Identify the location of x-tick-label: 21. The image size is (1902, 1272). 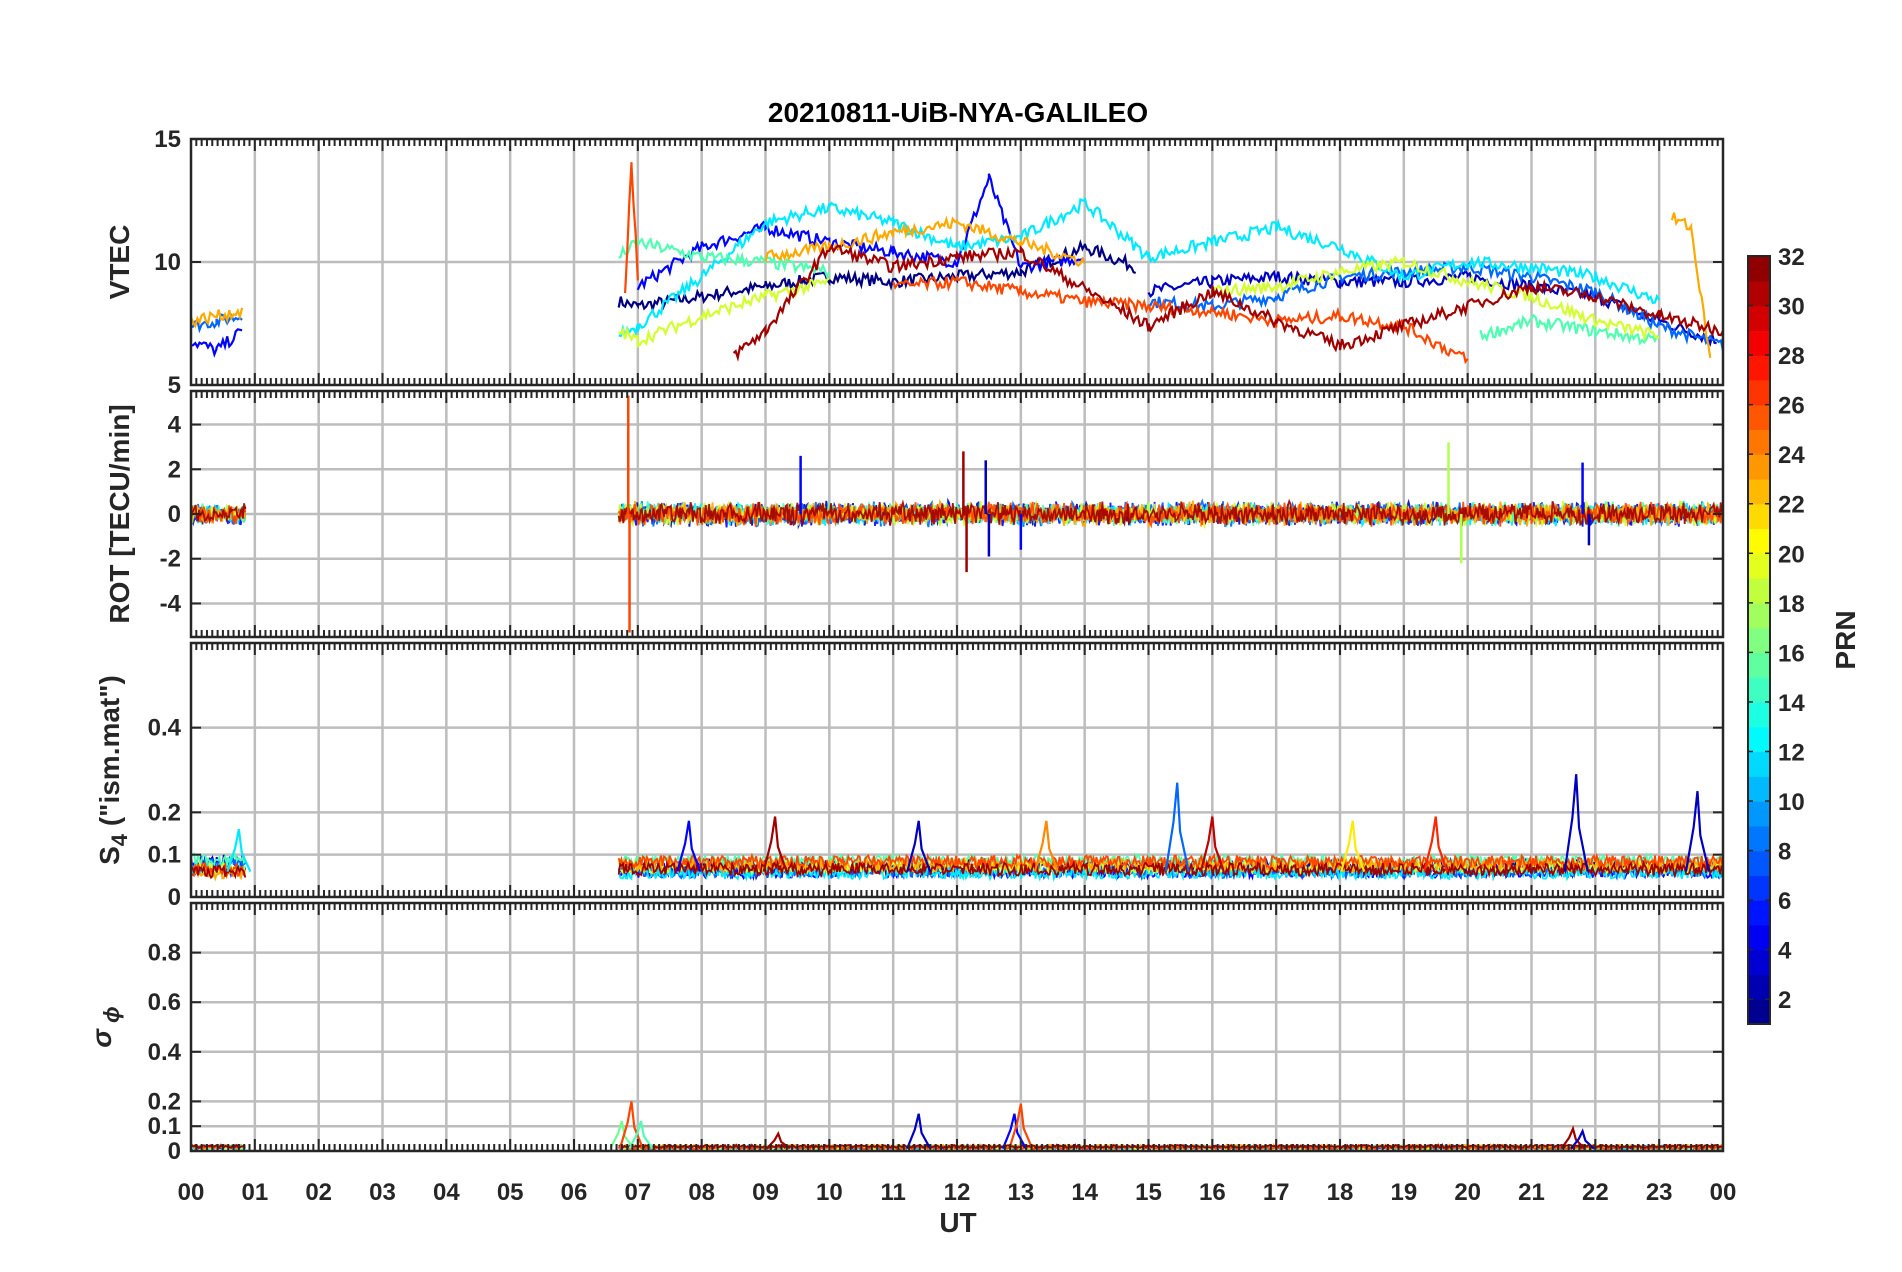
(1531, 1192).